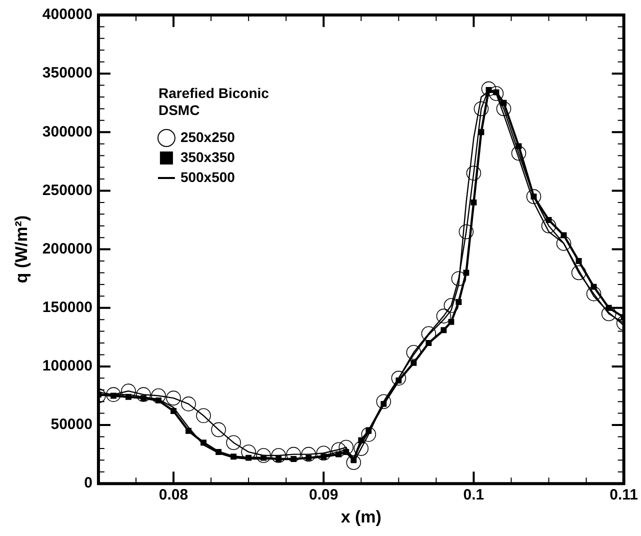 The height and width of the screenshot is (536, 641). I want to click on x-tick-label: 0.08, so click(173, 495).